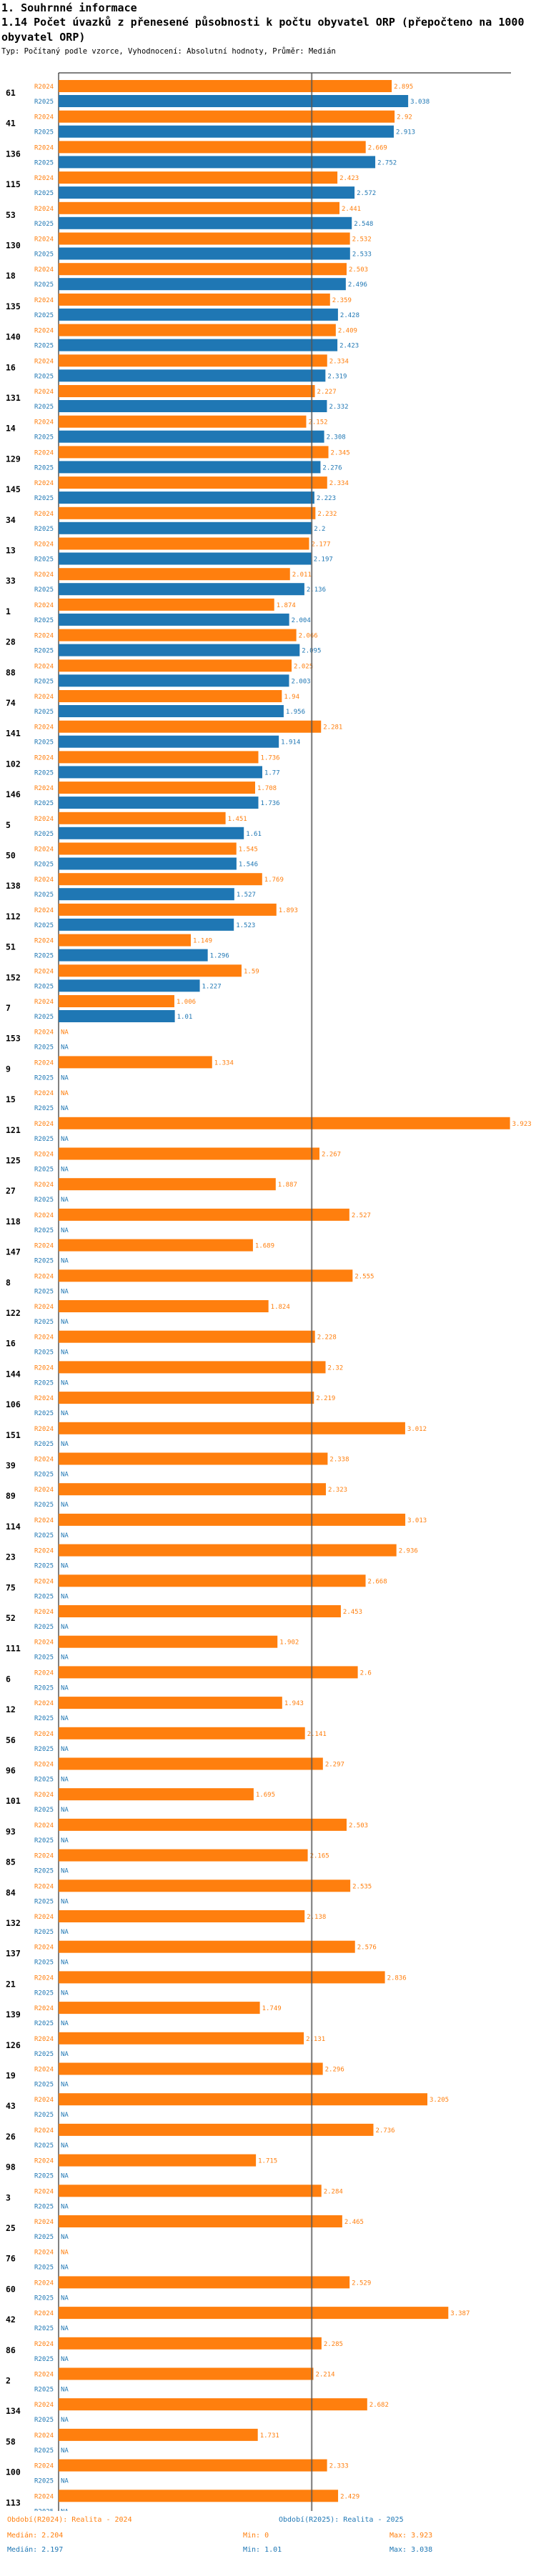  What do you see at coordinates (13, 734) in the screenshot?
I see `category-label: 141` at bounding box center [13, 734].